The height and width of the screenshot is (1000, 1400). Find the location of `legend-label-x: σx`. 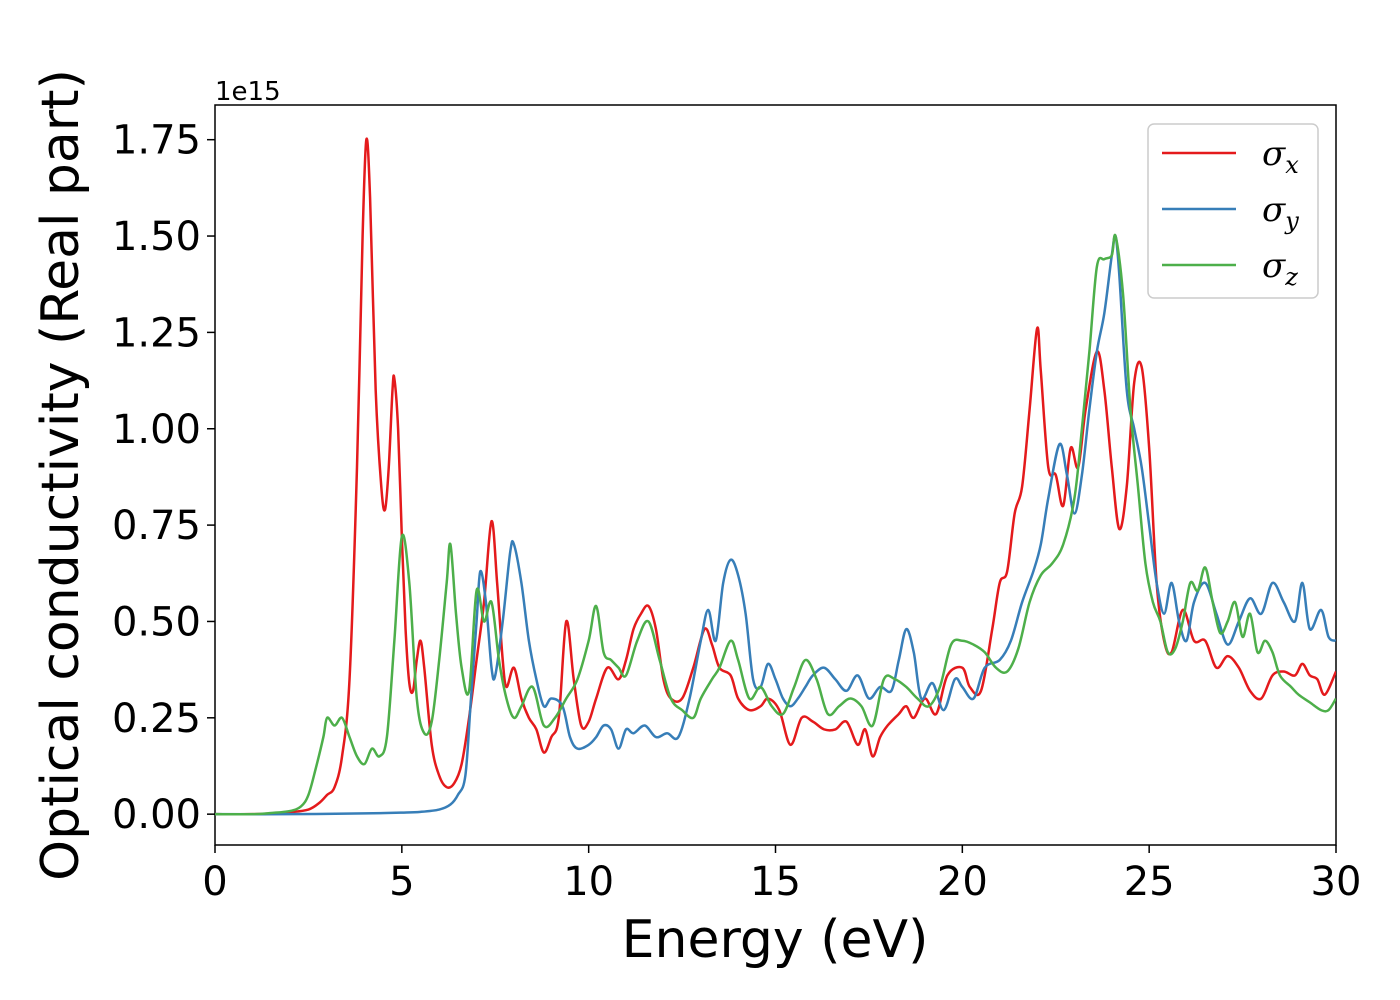

legend-label-x: σx is located at coordinates (1280, 156).